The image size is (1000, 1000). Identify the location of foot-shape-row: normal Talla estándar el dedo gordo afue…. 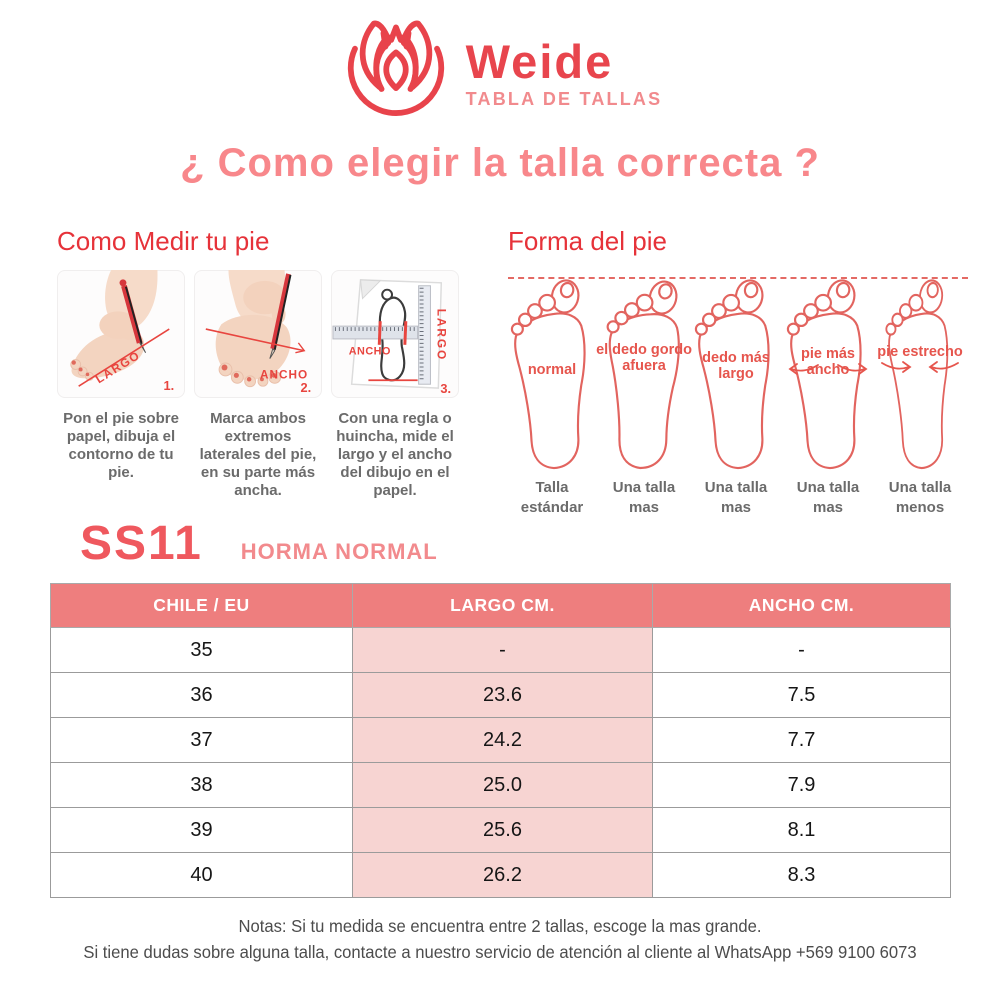
(738, 396).